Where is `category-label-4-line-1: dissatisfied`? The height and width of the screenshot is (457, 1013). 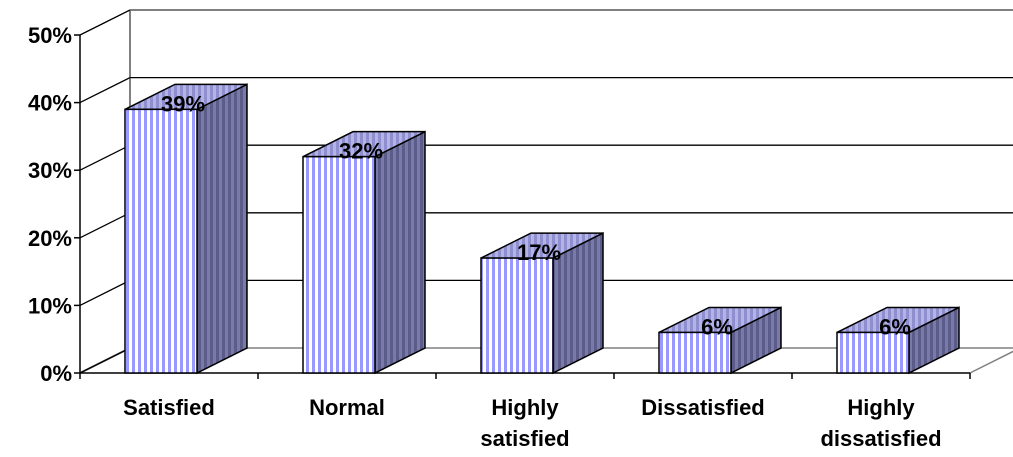 category-label-4-line-1: dissatisfied is located at coordinates (880, 438).